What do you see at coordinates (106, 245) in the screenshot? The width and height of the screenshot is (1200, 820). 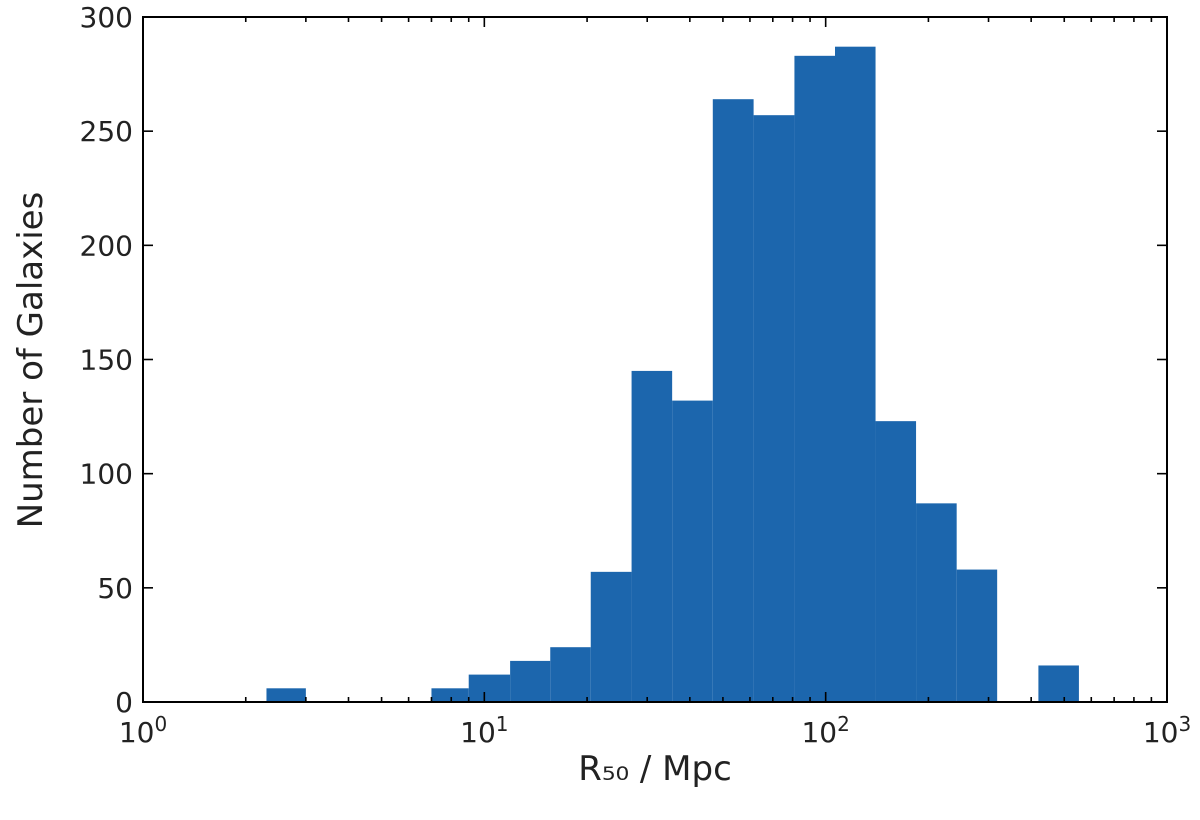 I see `y-tick-label-4: 200` at bounding box center [106, 245].